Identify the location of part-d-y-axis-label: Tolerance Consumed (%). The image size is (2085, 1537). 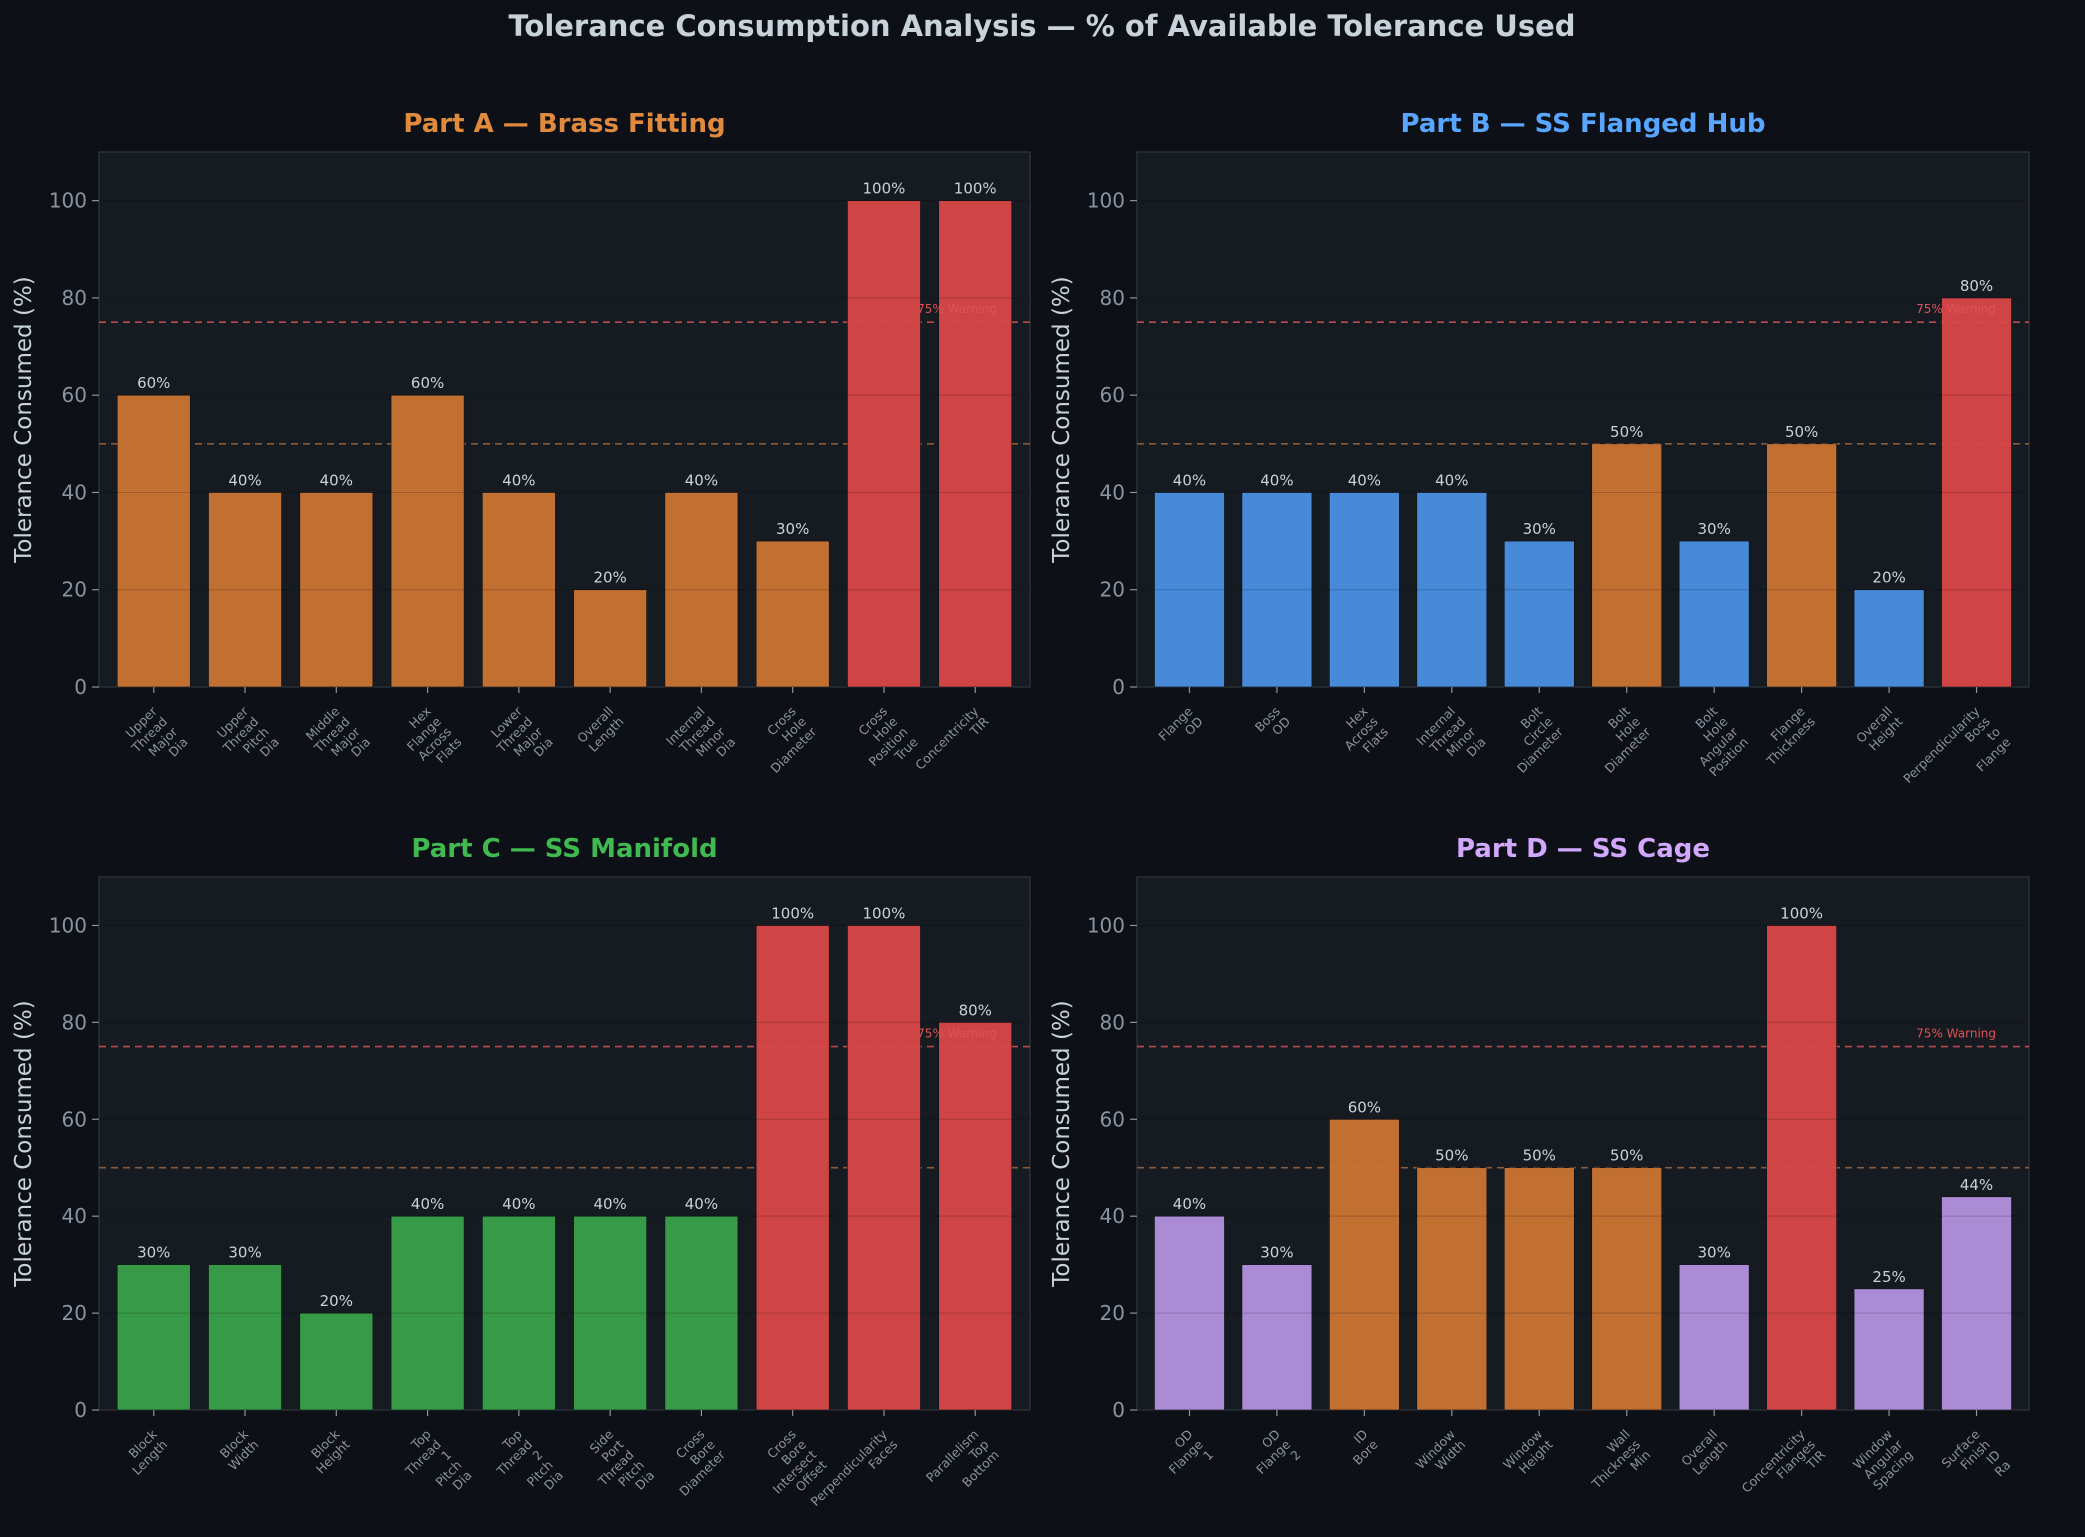
(1062, 1144).